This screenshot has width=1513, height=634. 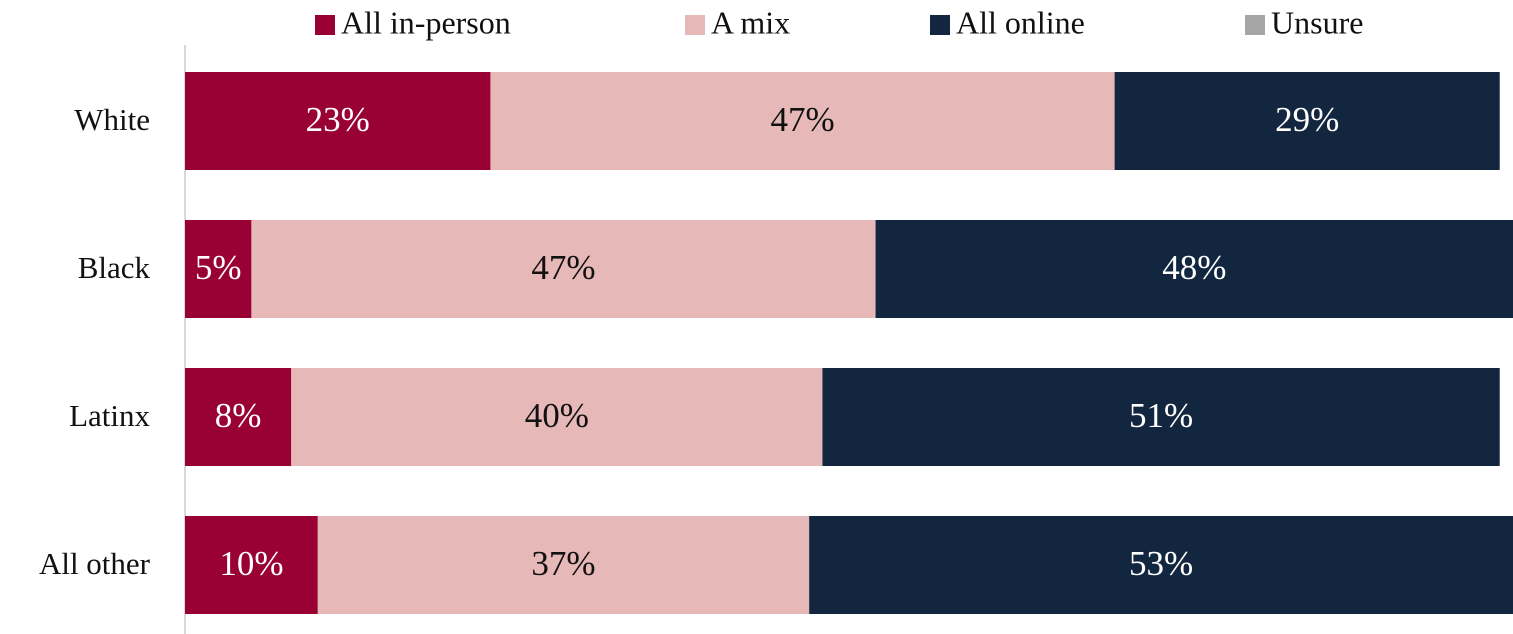 I want to click on value-label: 10%, so click(x=251, y=563).